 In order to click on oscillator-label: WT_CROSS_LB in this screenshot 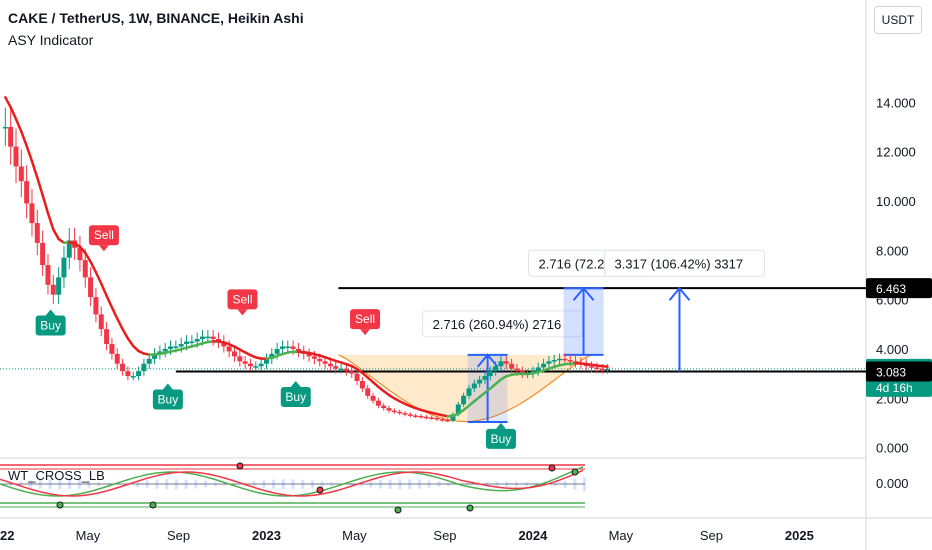, I will do `click(56, 475)`.